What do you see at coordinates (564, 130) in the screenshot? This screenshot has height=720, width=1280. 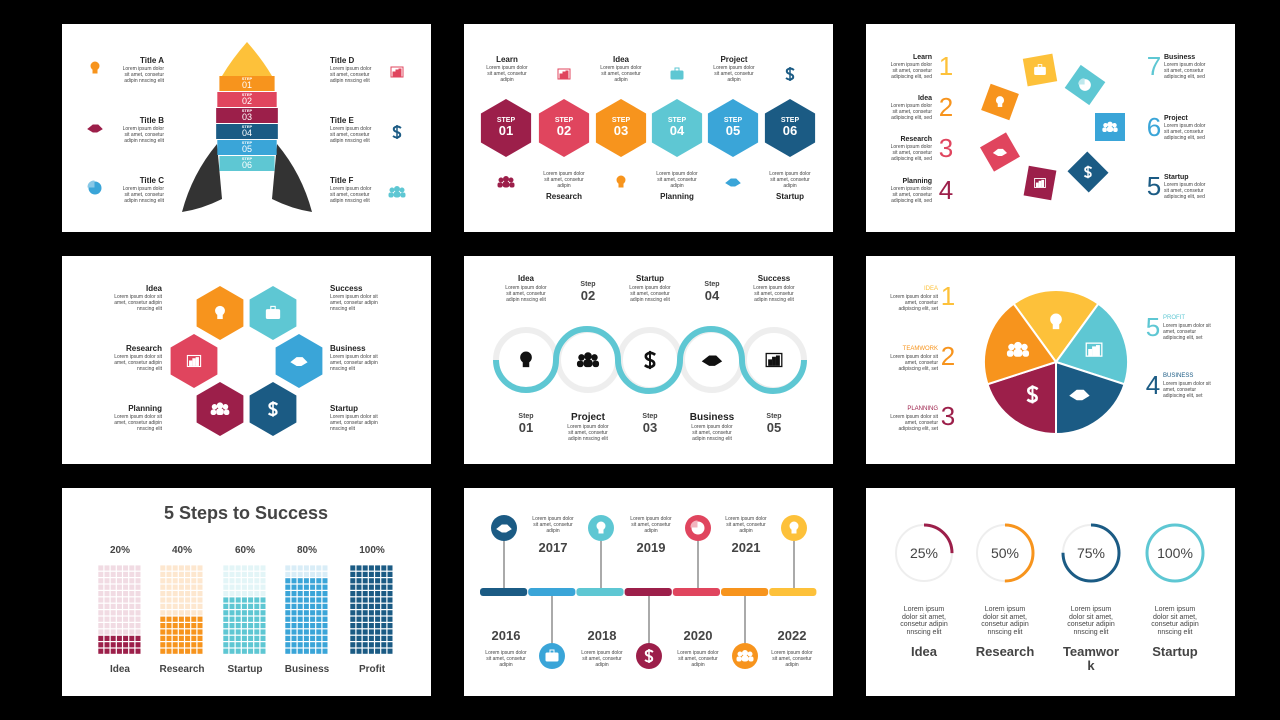 I see `step-number: 02` at bounding box center [564, 130].